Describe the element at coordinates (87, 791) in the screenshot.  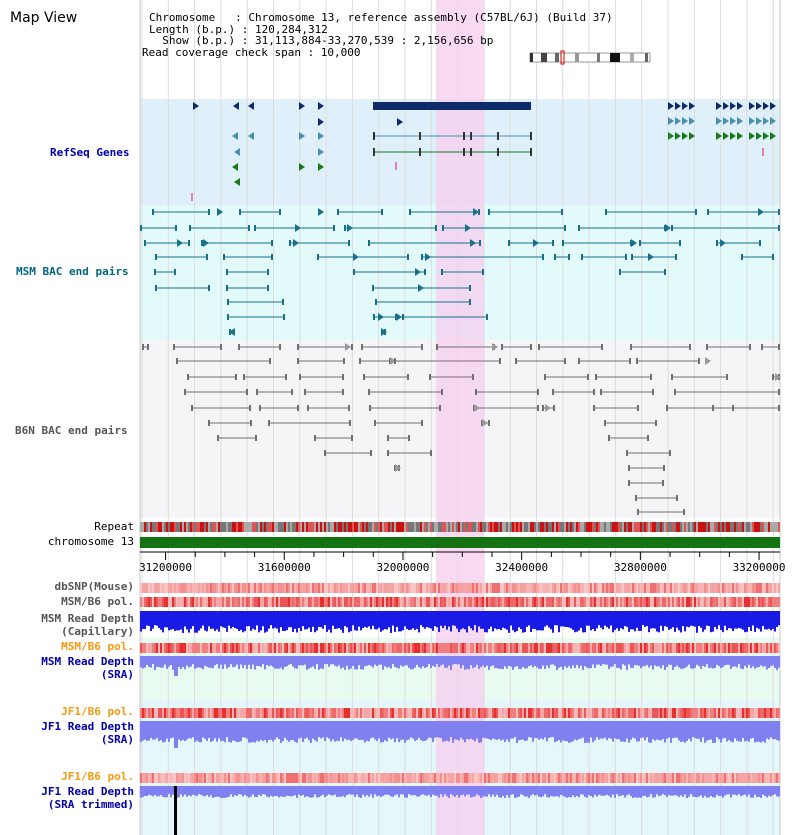
I see `track-label-jf1-depth-trimmed: JF1 Read Depth` at that location.